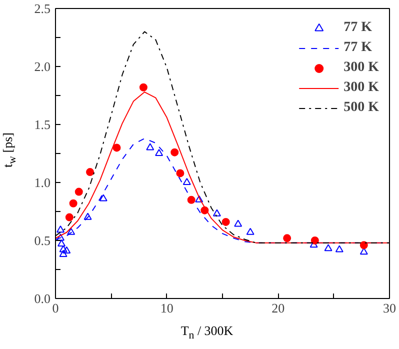 Image resolution: width=399 pixels, height=349 pixels. What do you see at coordinates (42, 124) in the screenshot?
I see `y-tick-label: 1.5` at bounding box center [42, 124].